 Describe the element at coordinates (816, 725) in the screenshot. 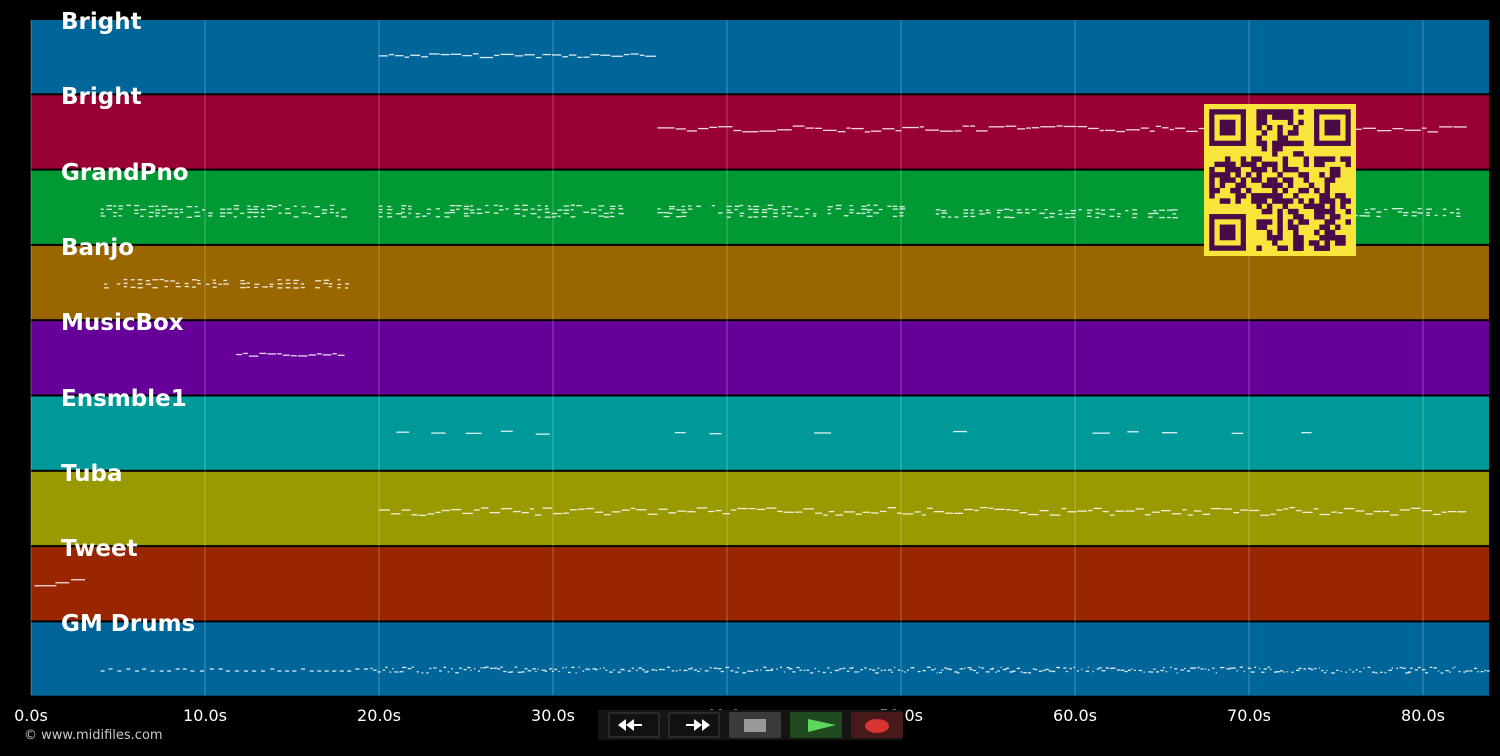

I see `play-button` at that location.